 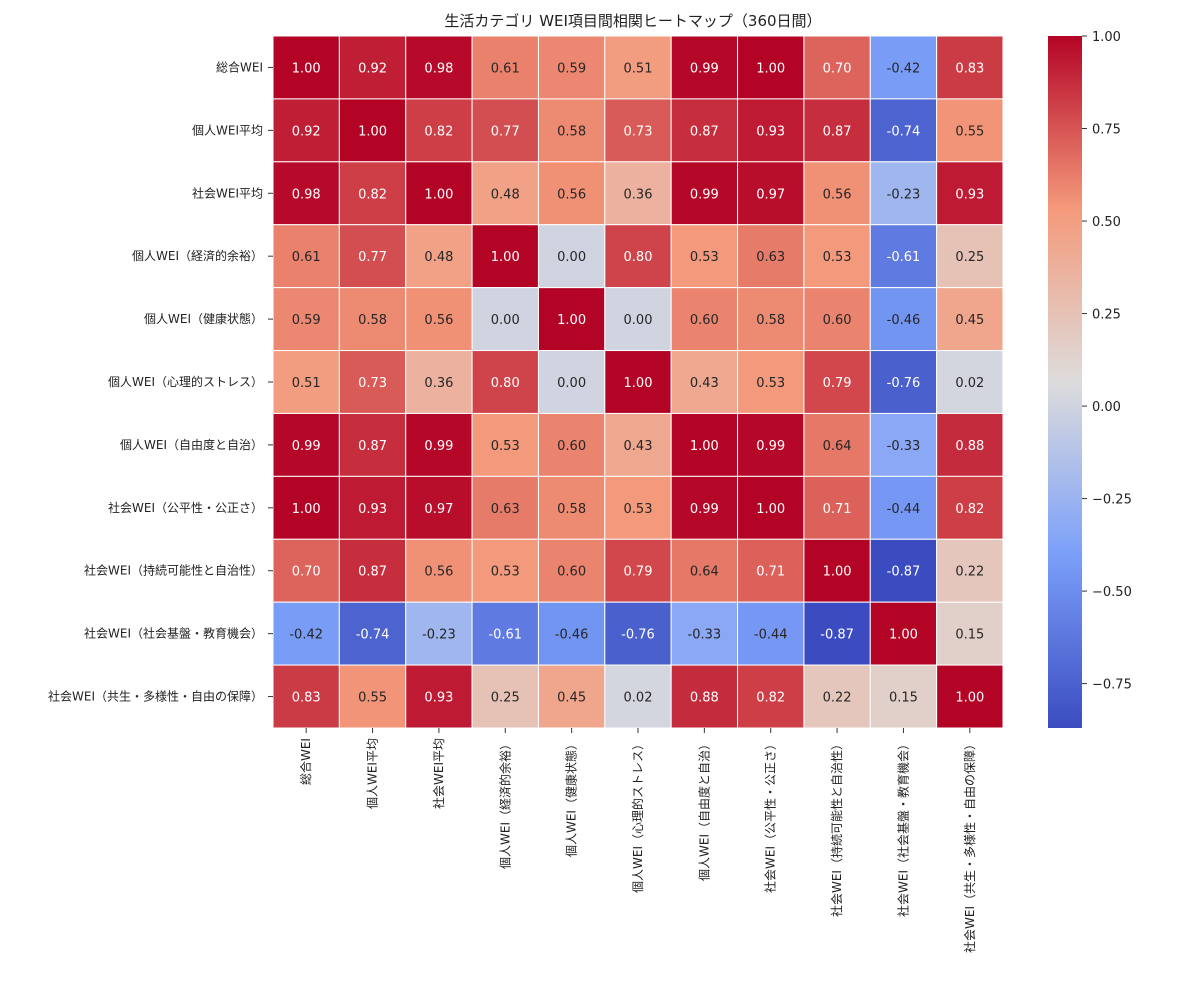 I want to click on cell-value-label: 0.70, so click(x=306, y=572).